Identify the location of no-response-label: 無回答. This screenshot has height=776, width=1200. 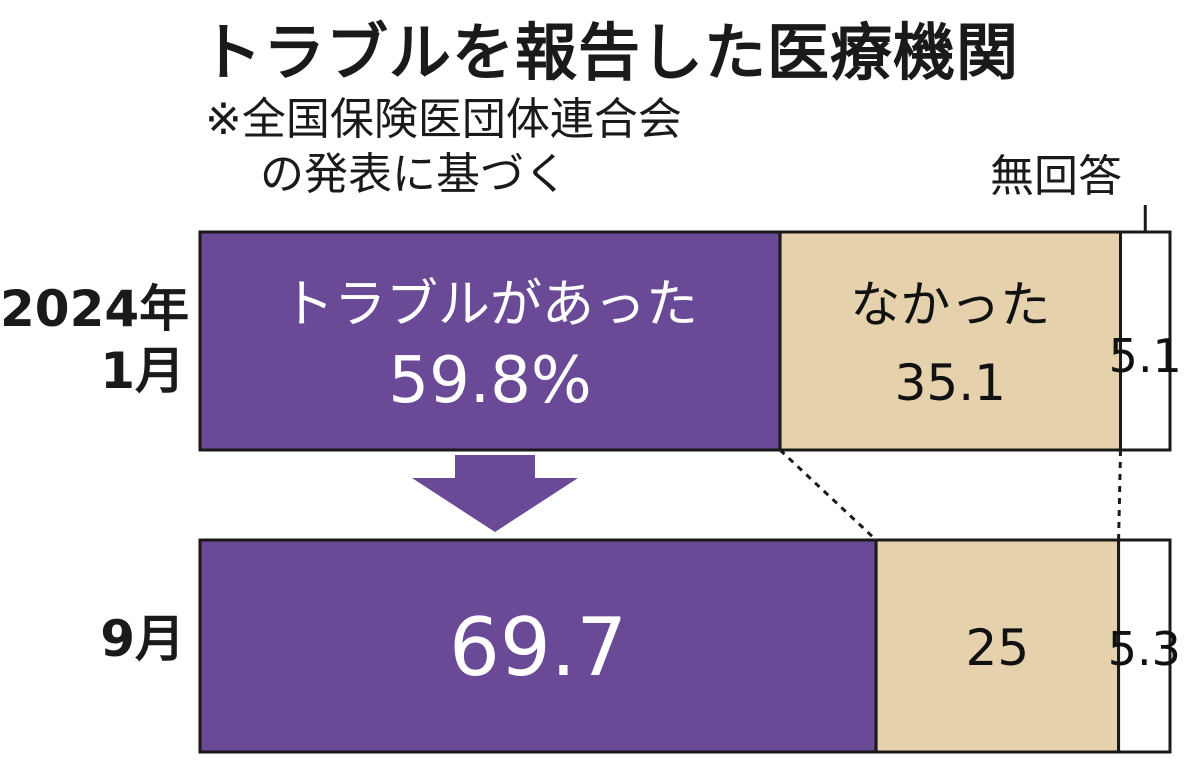
(1056, 176).